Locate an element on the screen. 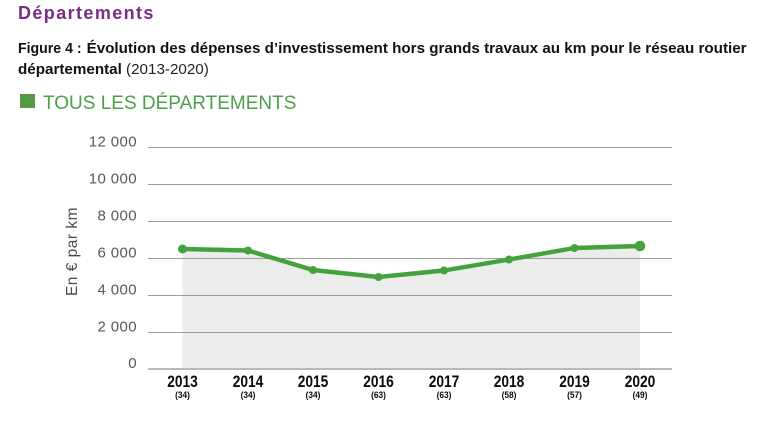  svg-text: 2 000 is located at coordinates (117, 327).